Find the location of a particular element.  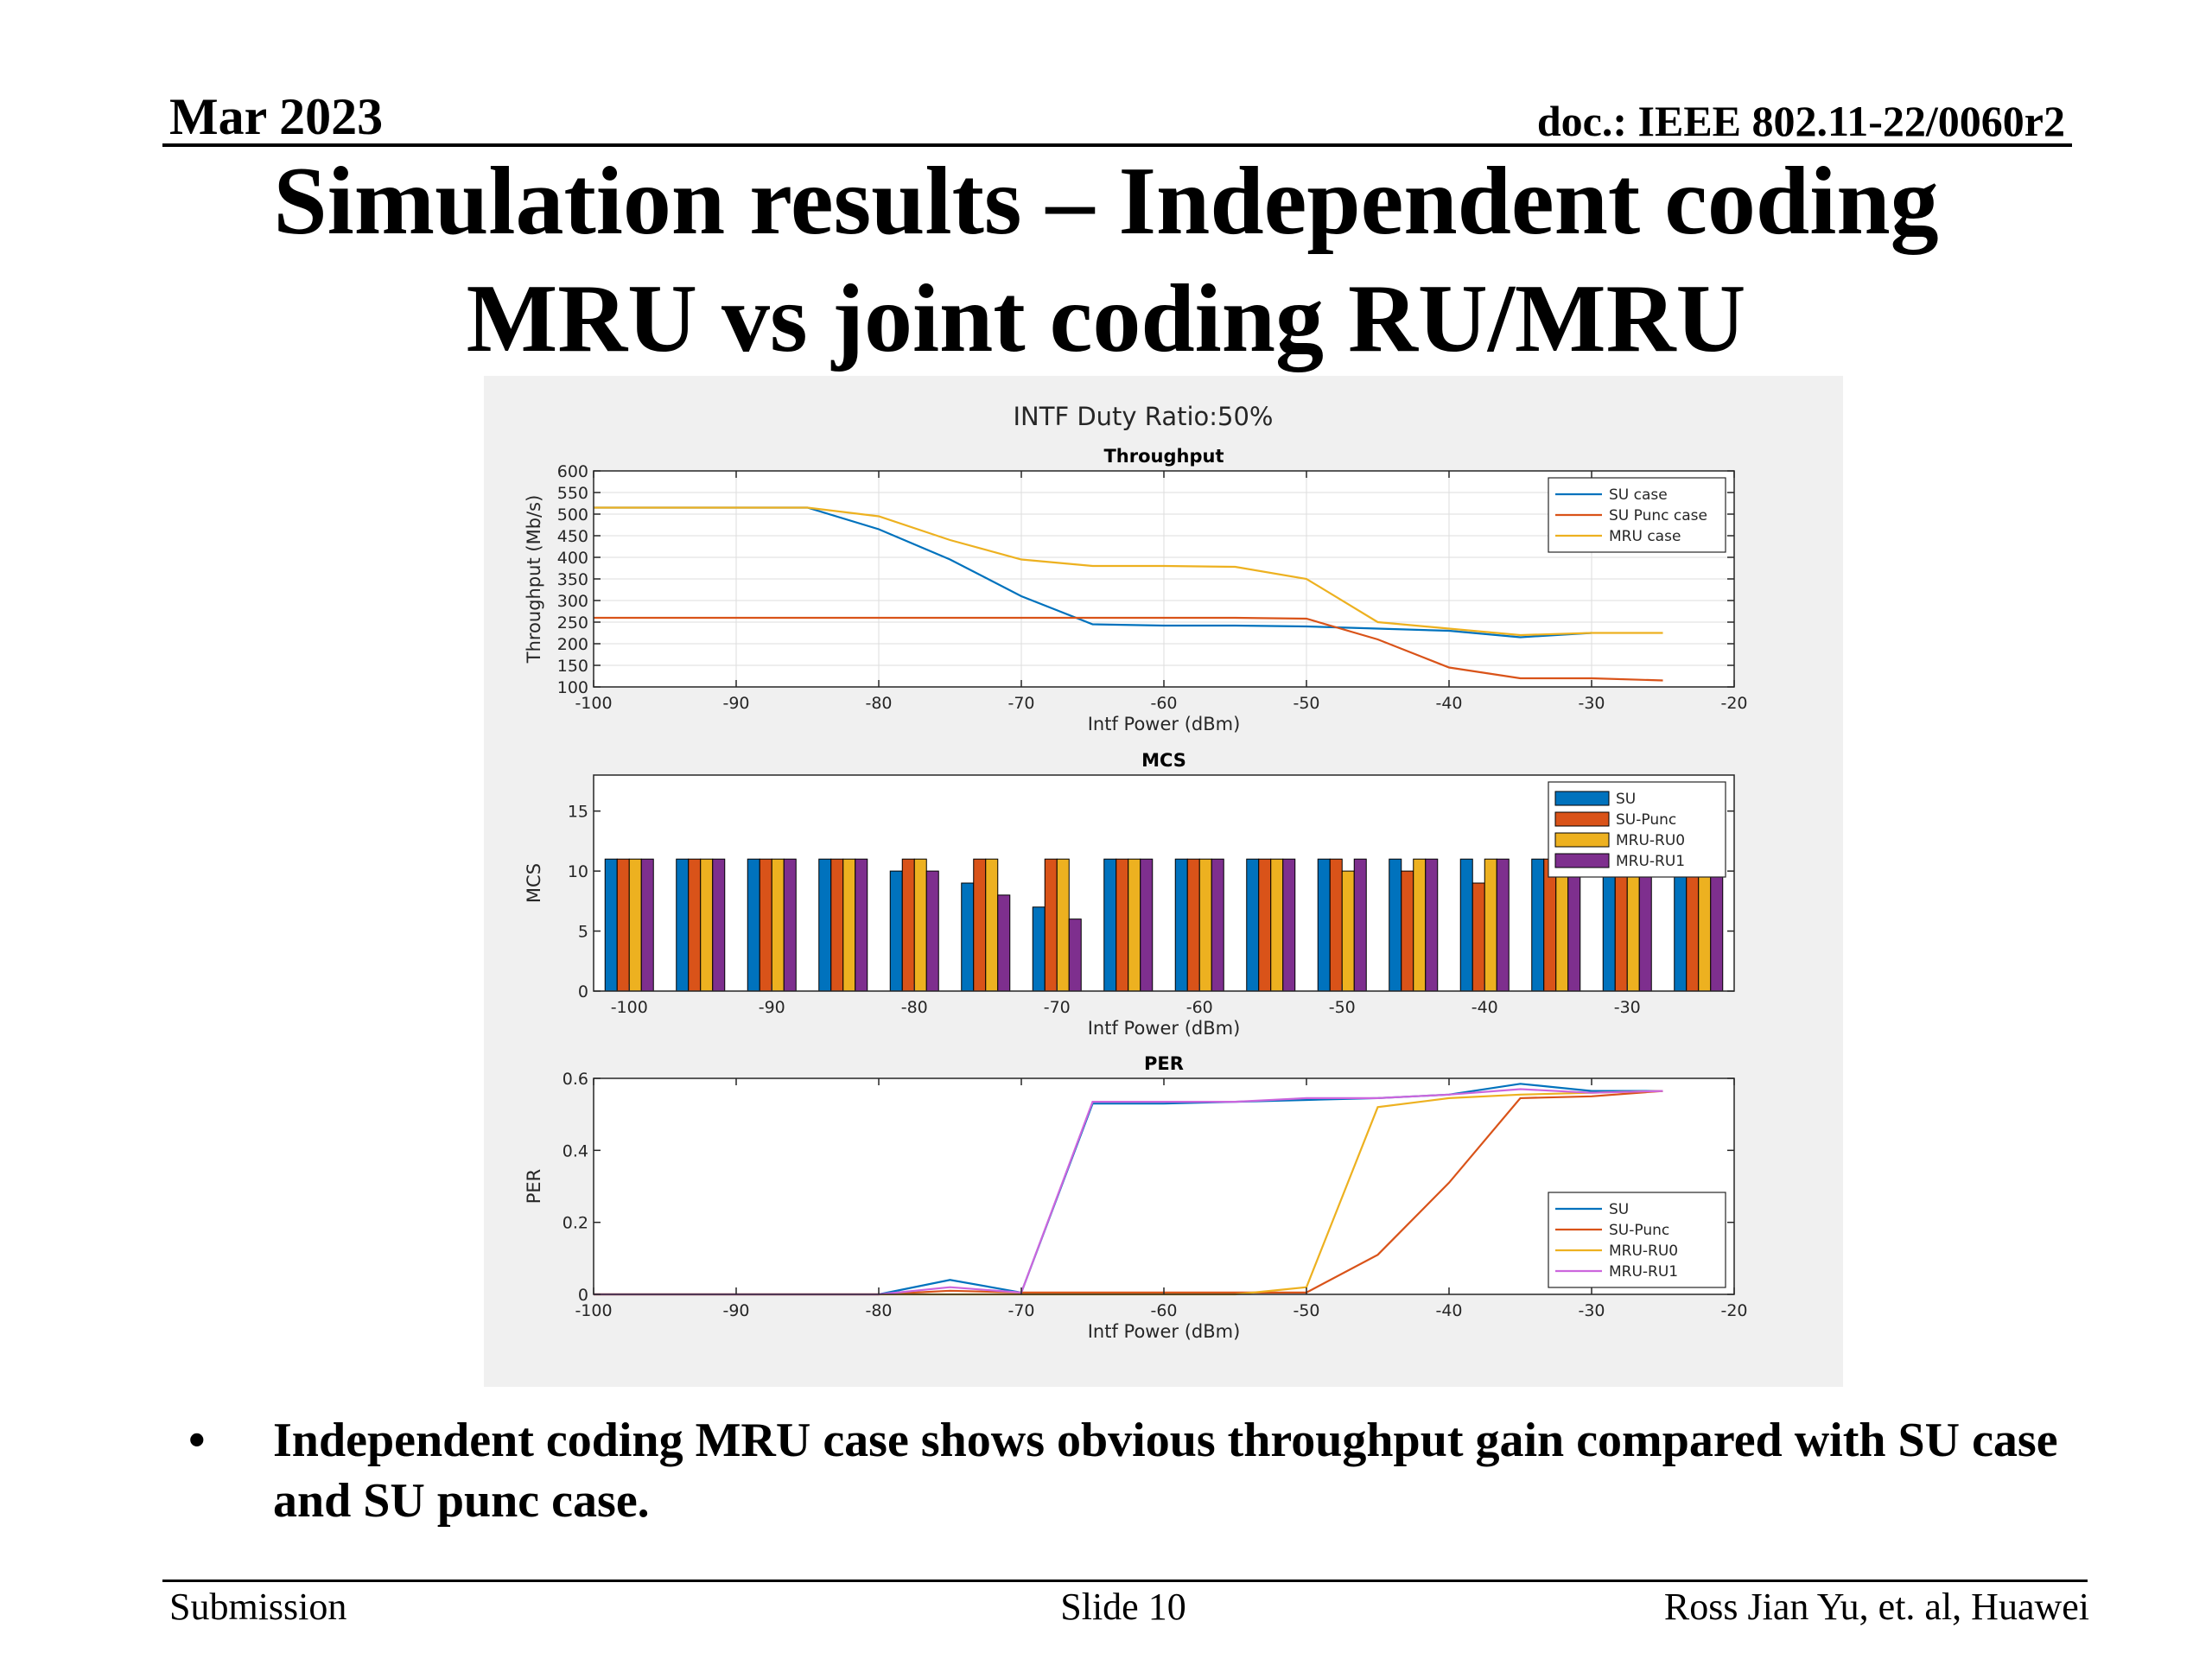

per-x-axis-label: Intf Power (dBm) is located at coordinates (1164, 1331).